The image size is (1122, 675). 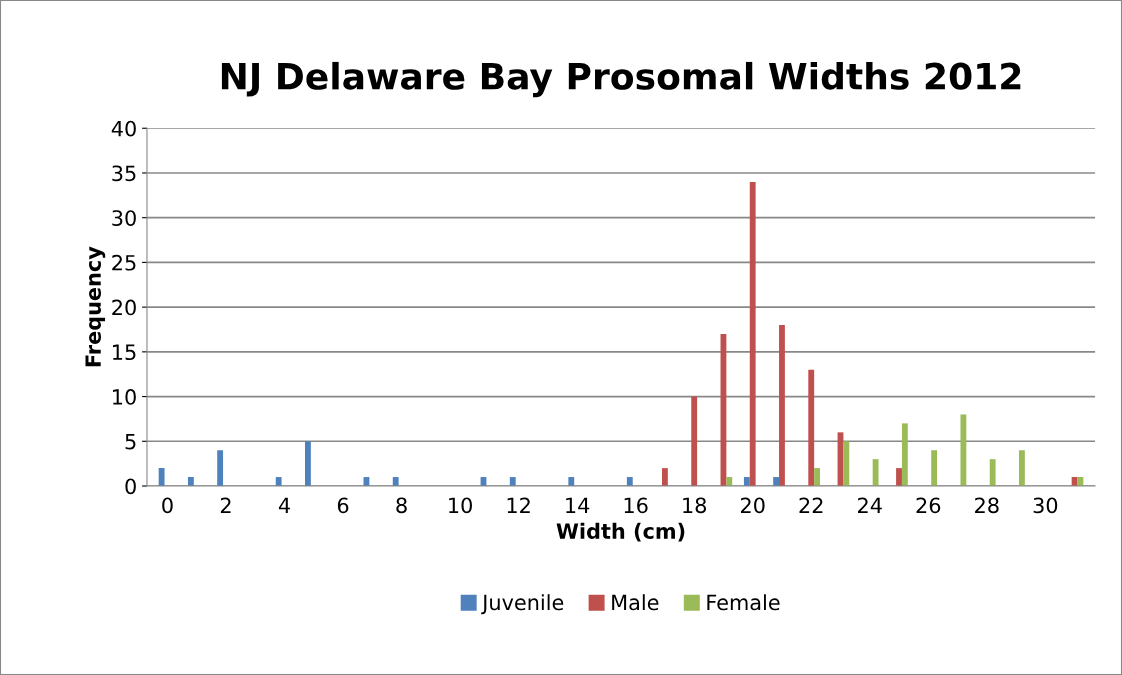 What do you see at coordinates (124, 352) in the screenshot?
I see `y-tick-label: 15` at bounding box center [124, 352].